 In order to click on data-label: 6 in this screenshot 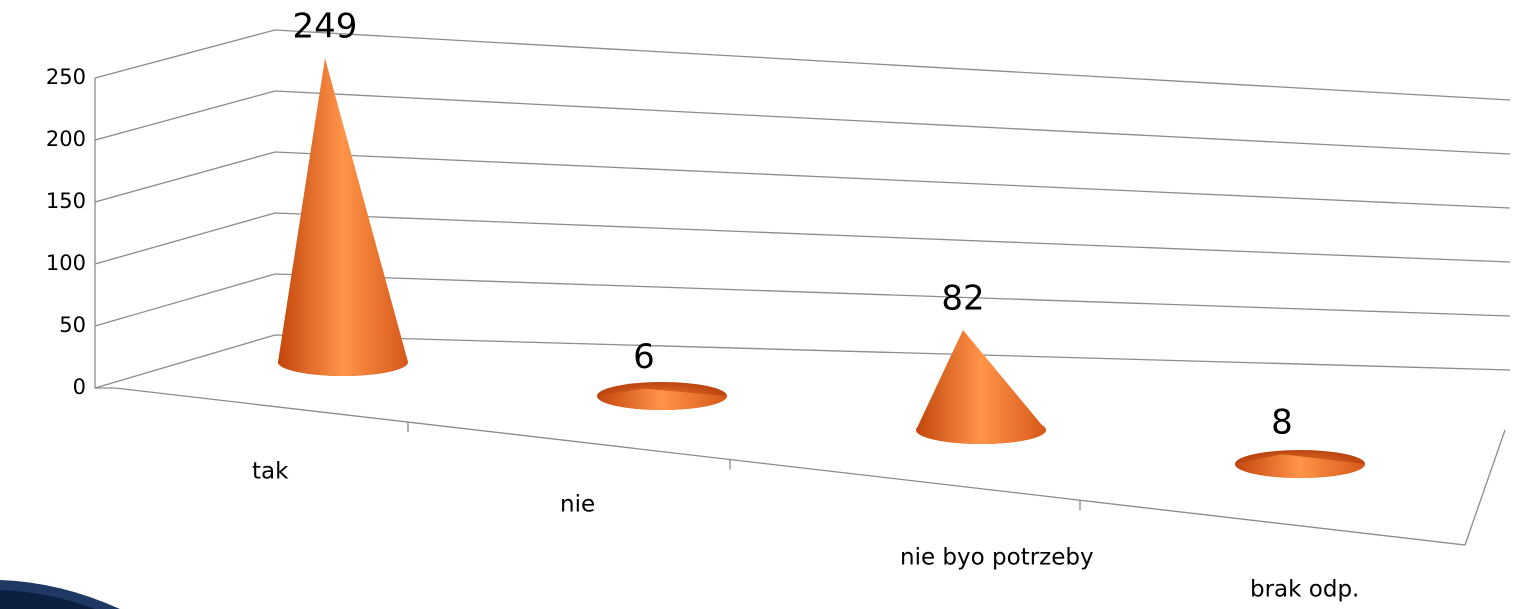, I will do `click(644, 357)`.